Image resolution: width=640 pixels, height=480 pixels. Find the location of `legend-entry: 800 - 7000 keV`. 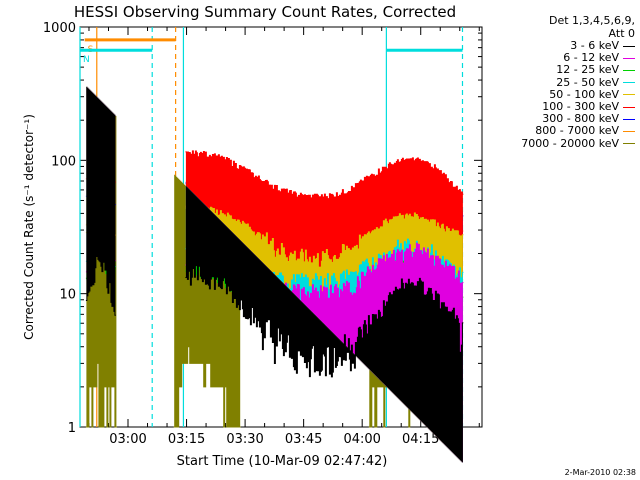

legend-entry: 800 - 7000 keV is located at coordinates (561, 131).